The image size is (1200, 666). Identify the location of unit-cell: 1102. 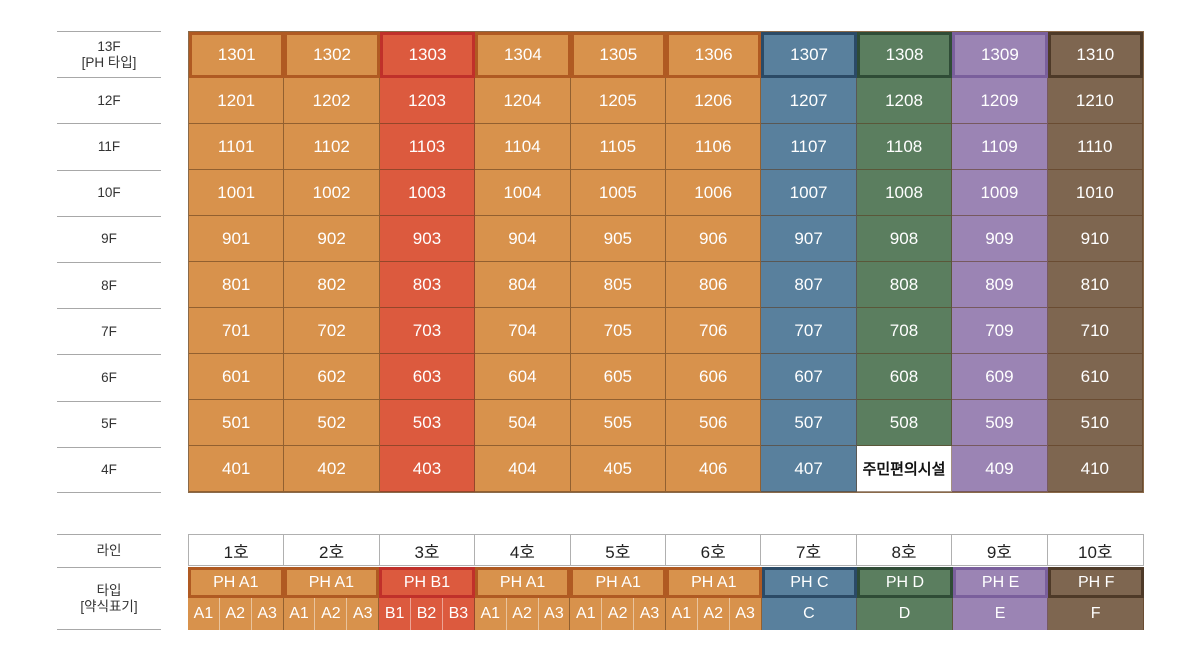
(332, 147).